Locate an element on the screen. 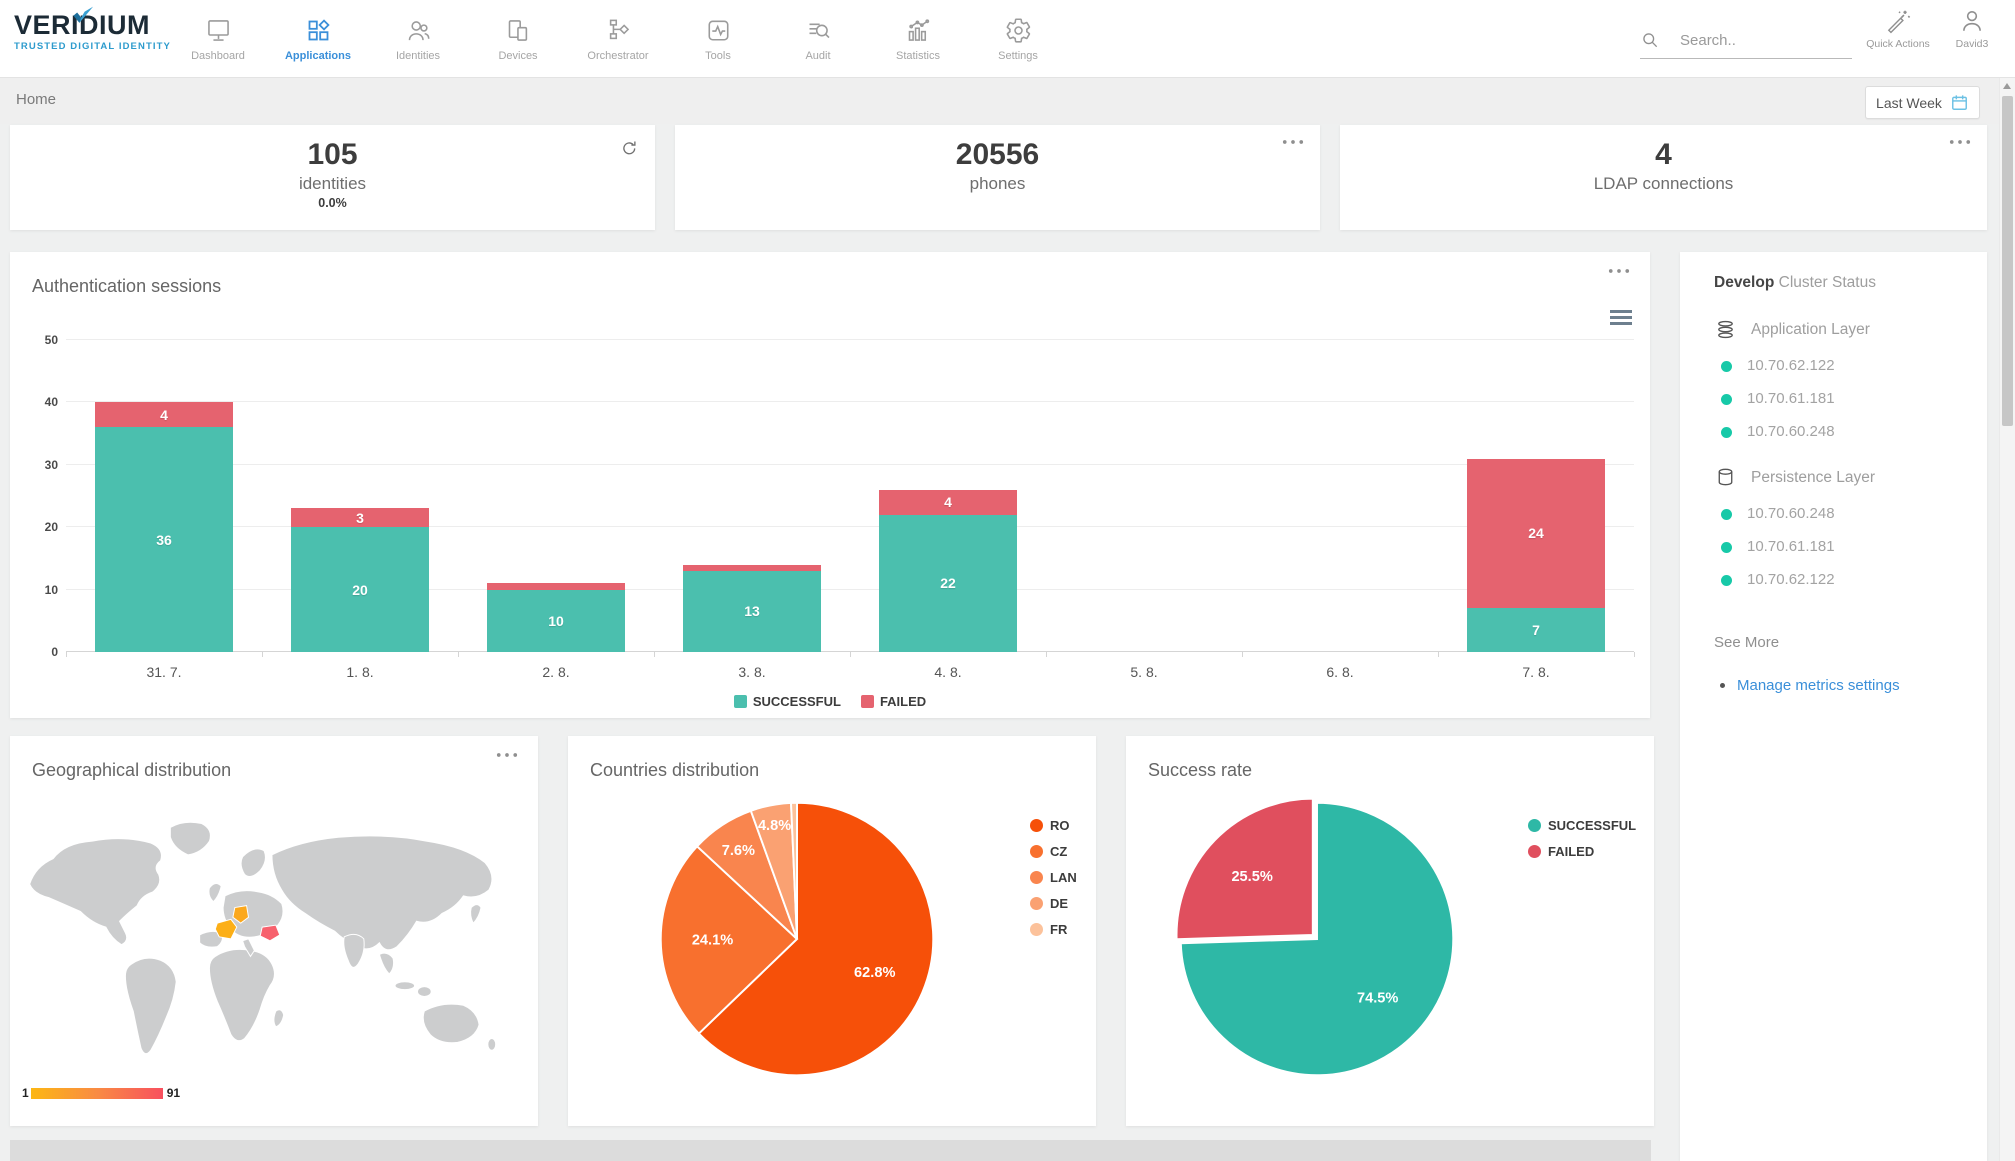 Image resolution: width=2015 pixels, height=1161 pixels. user-menu: David3 is located at coordinates (1972, 29).